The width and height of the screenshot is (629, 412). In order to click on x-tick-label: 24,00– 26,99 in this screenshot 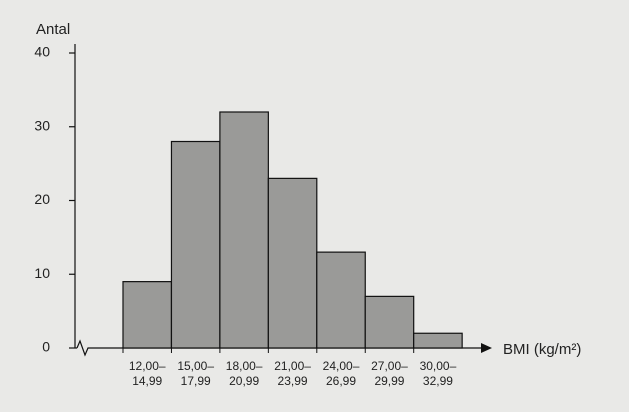, I will do `click(341, 373)`.